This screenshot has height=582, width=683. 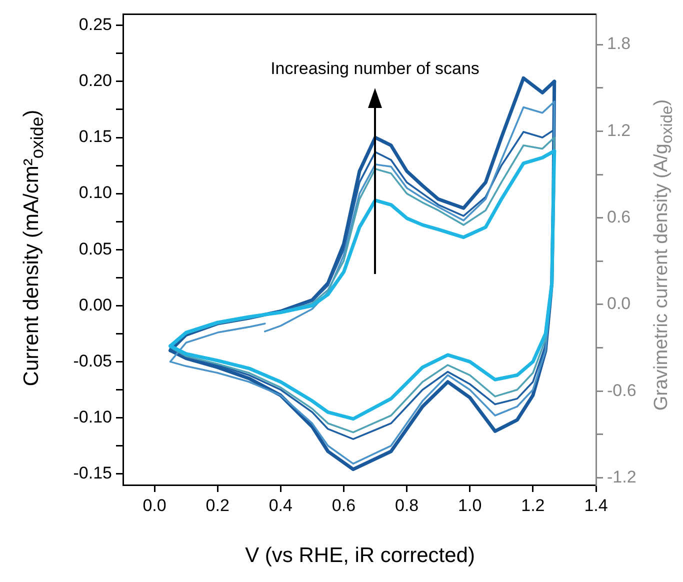 I want to click on y2-tick-label: 1.2, so click(x=619, y=130).